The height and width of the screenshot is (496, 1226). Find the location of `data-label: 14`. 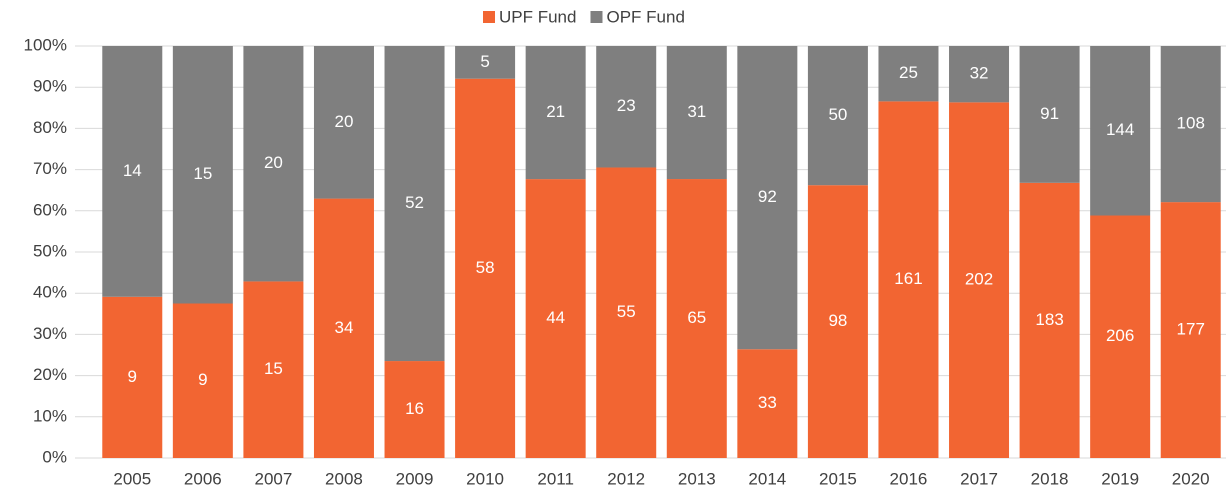

data-label: 14 is located at coordinates (132, 170).